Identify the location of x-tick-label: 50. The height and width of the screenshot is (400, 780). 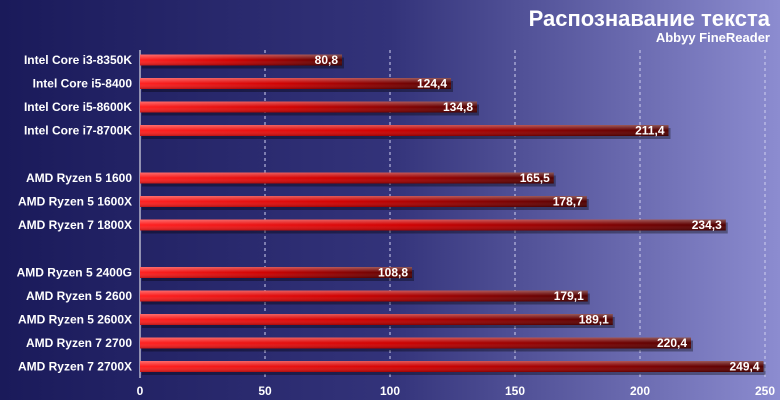
(265, 391).